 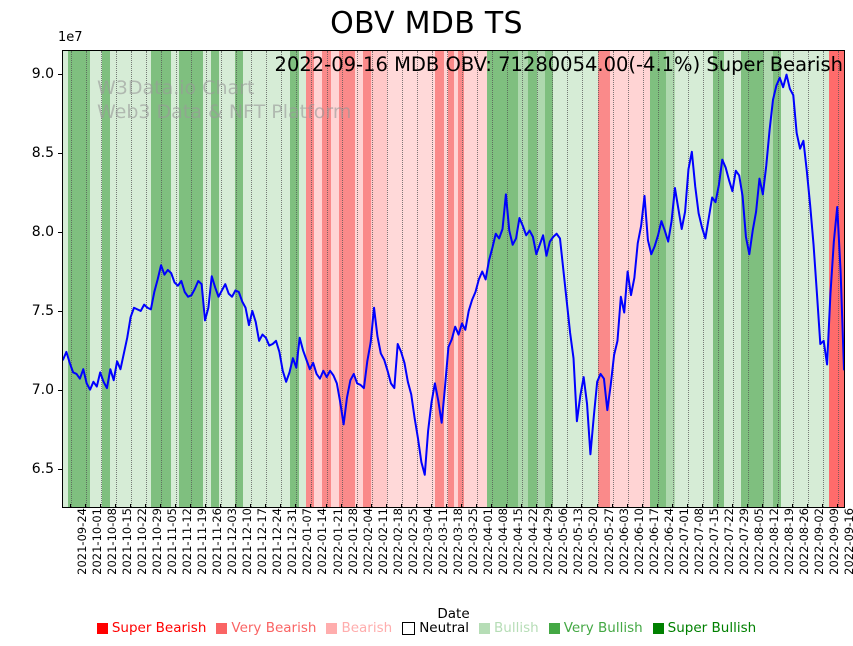 What do you see at coordinates (70, 37) in the screenshot?
I see `y-axis-exponent: 1e7` at bounding box center [70, 37].